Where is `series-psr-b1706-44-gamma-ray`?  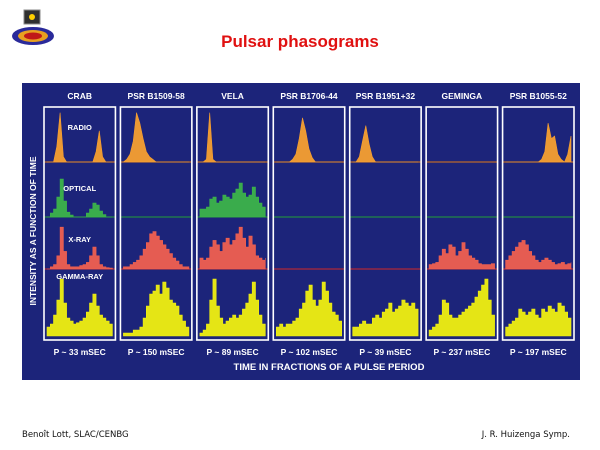 series-psr-b1706-44-gamma-ray is located at coordinates (309, 309).